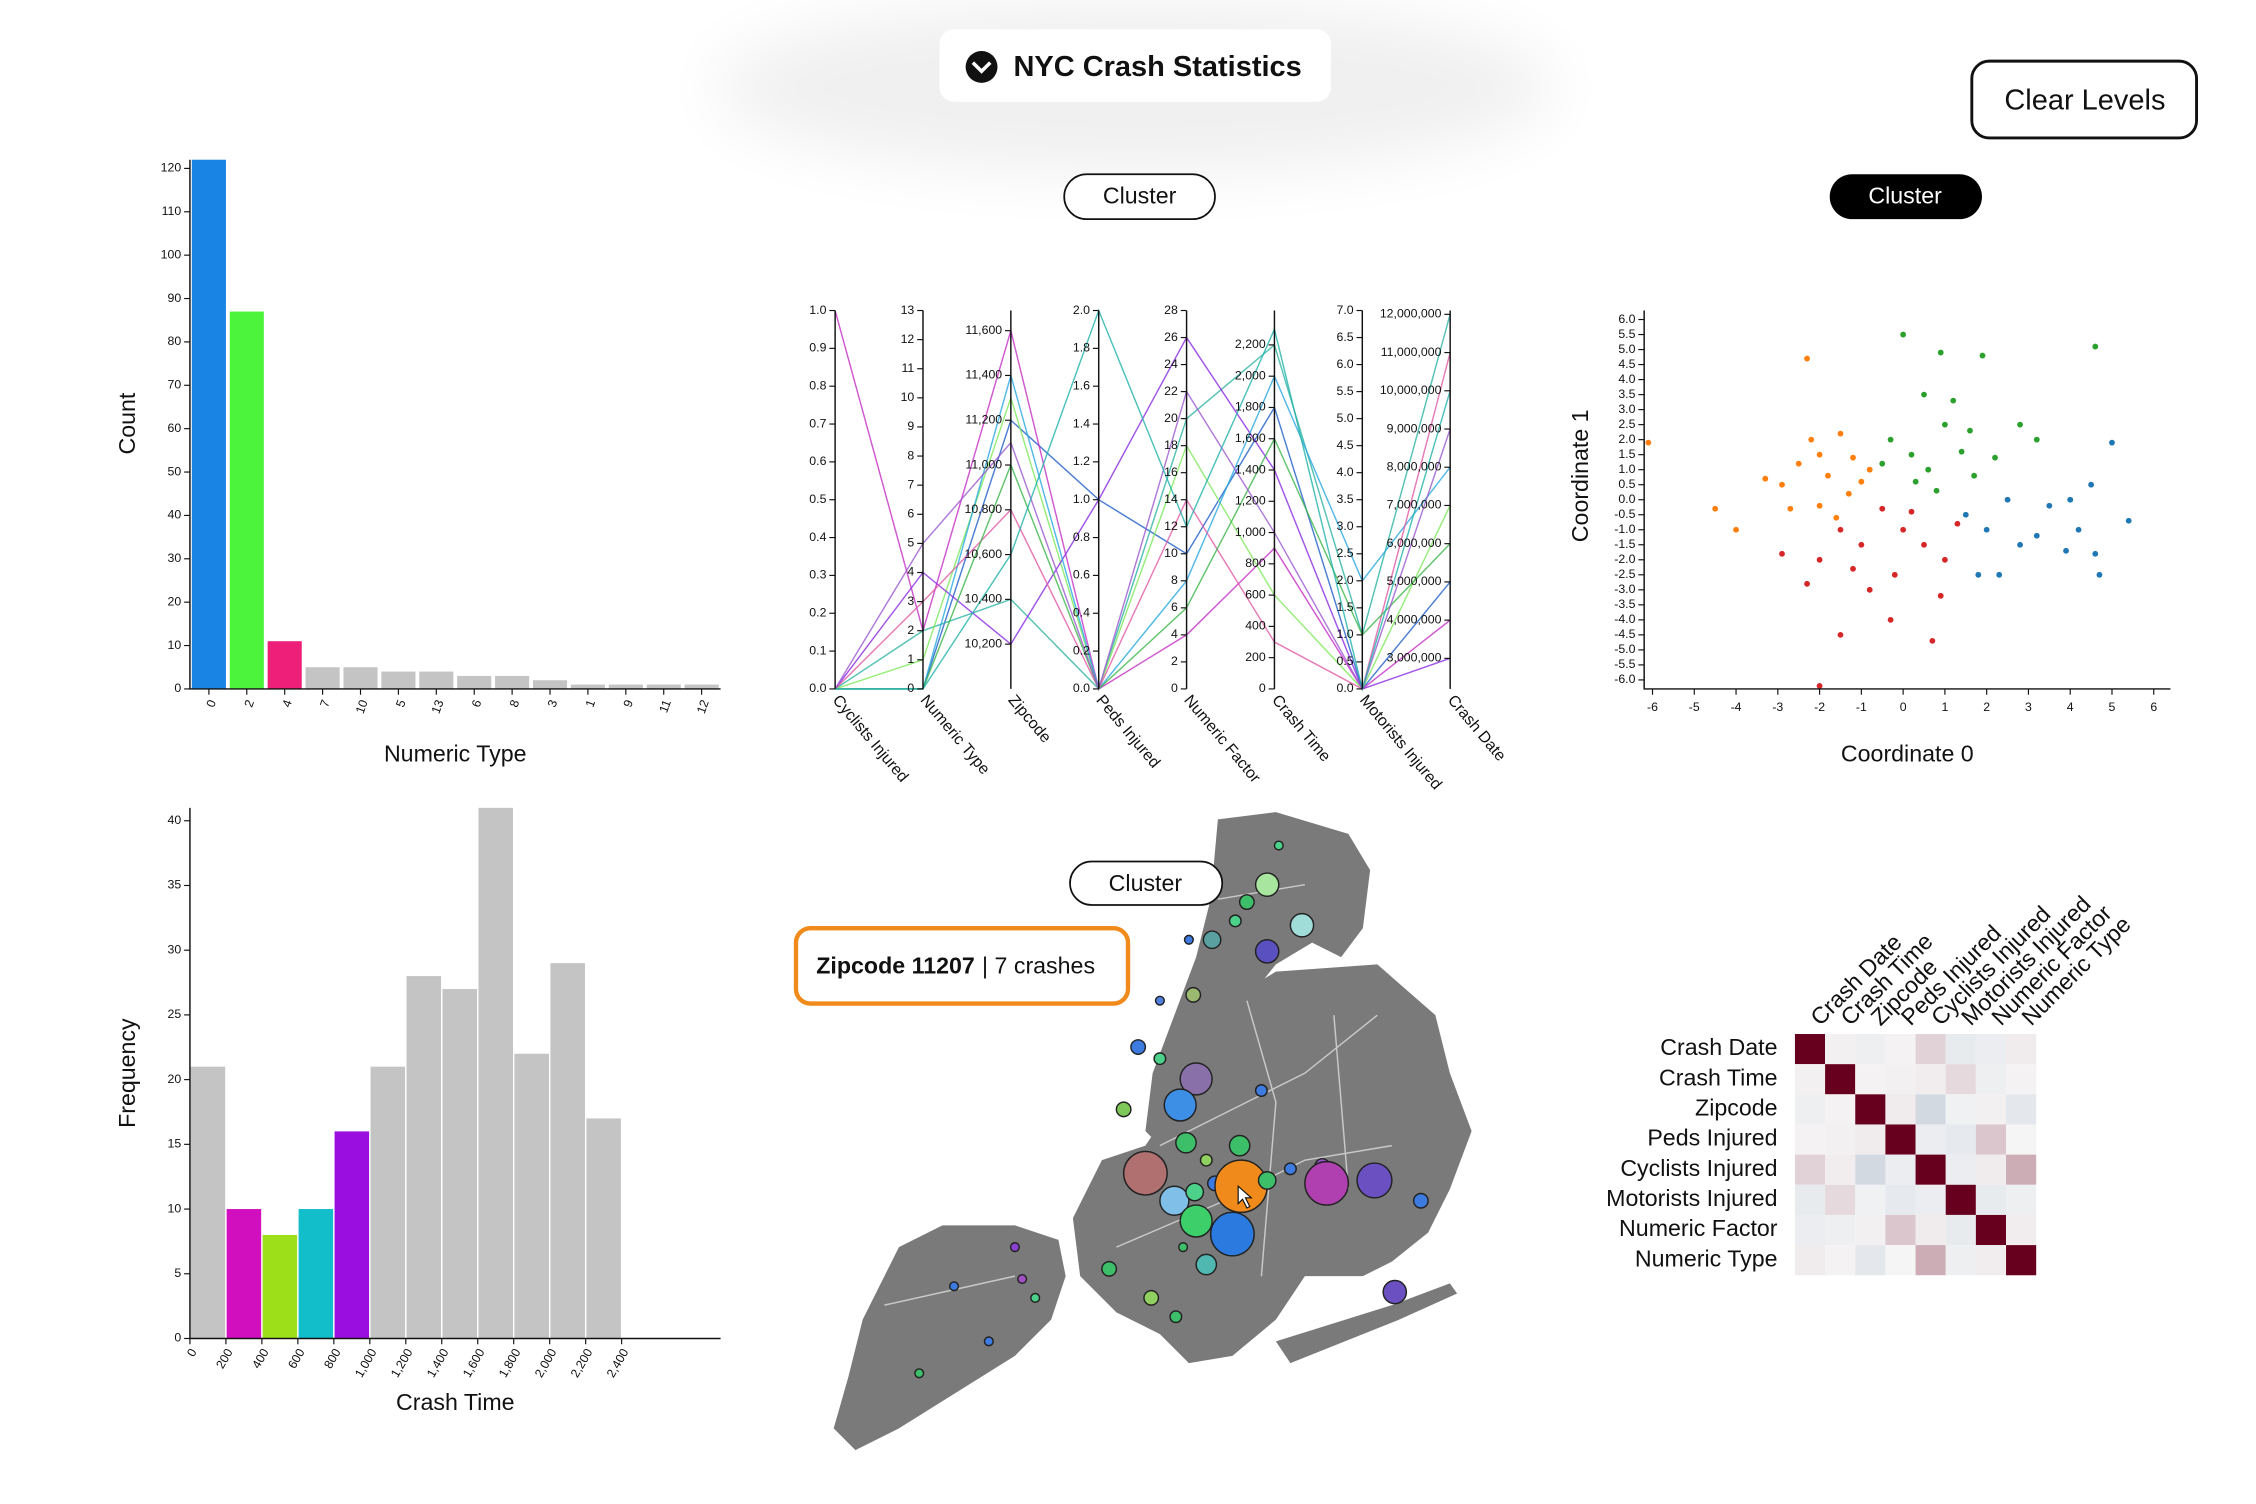 This screenshot has width=2256, height=1504. What do you see at coordinates (2084, 99) in the screenshot?
I see `clear-button` at bounding box center [2084, 99].